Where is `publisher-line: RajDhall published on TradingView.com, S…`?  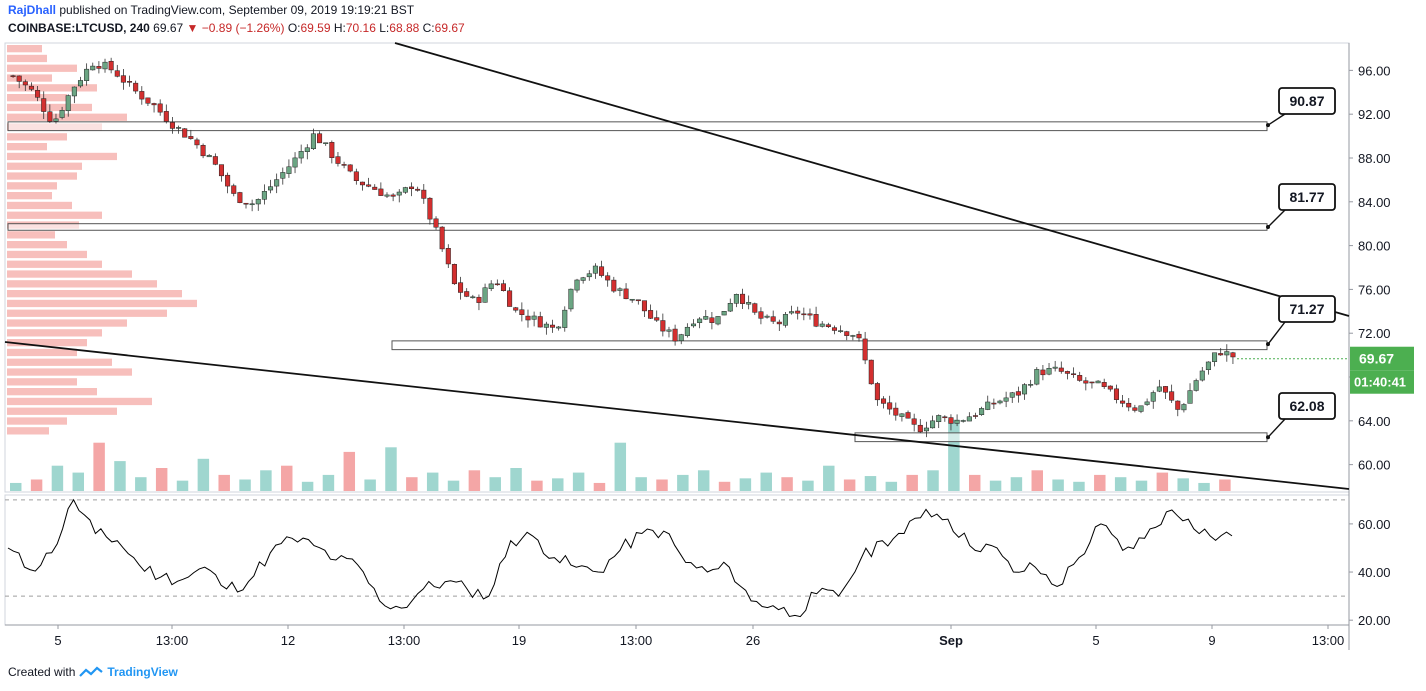 publisher-line: RajDhall published on TradingView.com, S… is located at coordinates (211, 10).